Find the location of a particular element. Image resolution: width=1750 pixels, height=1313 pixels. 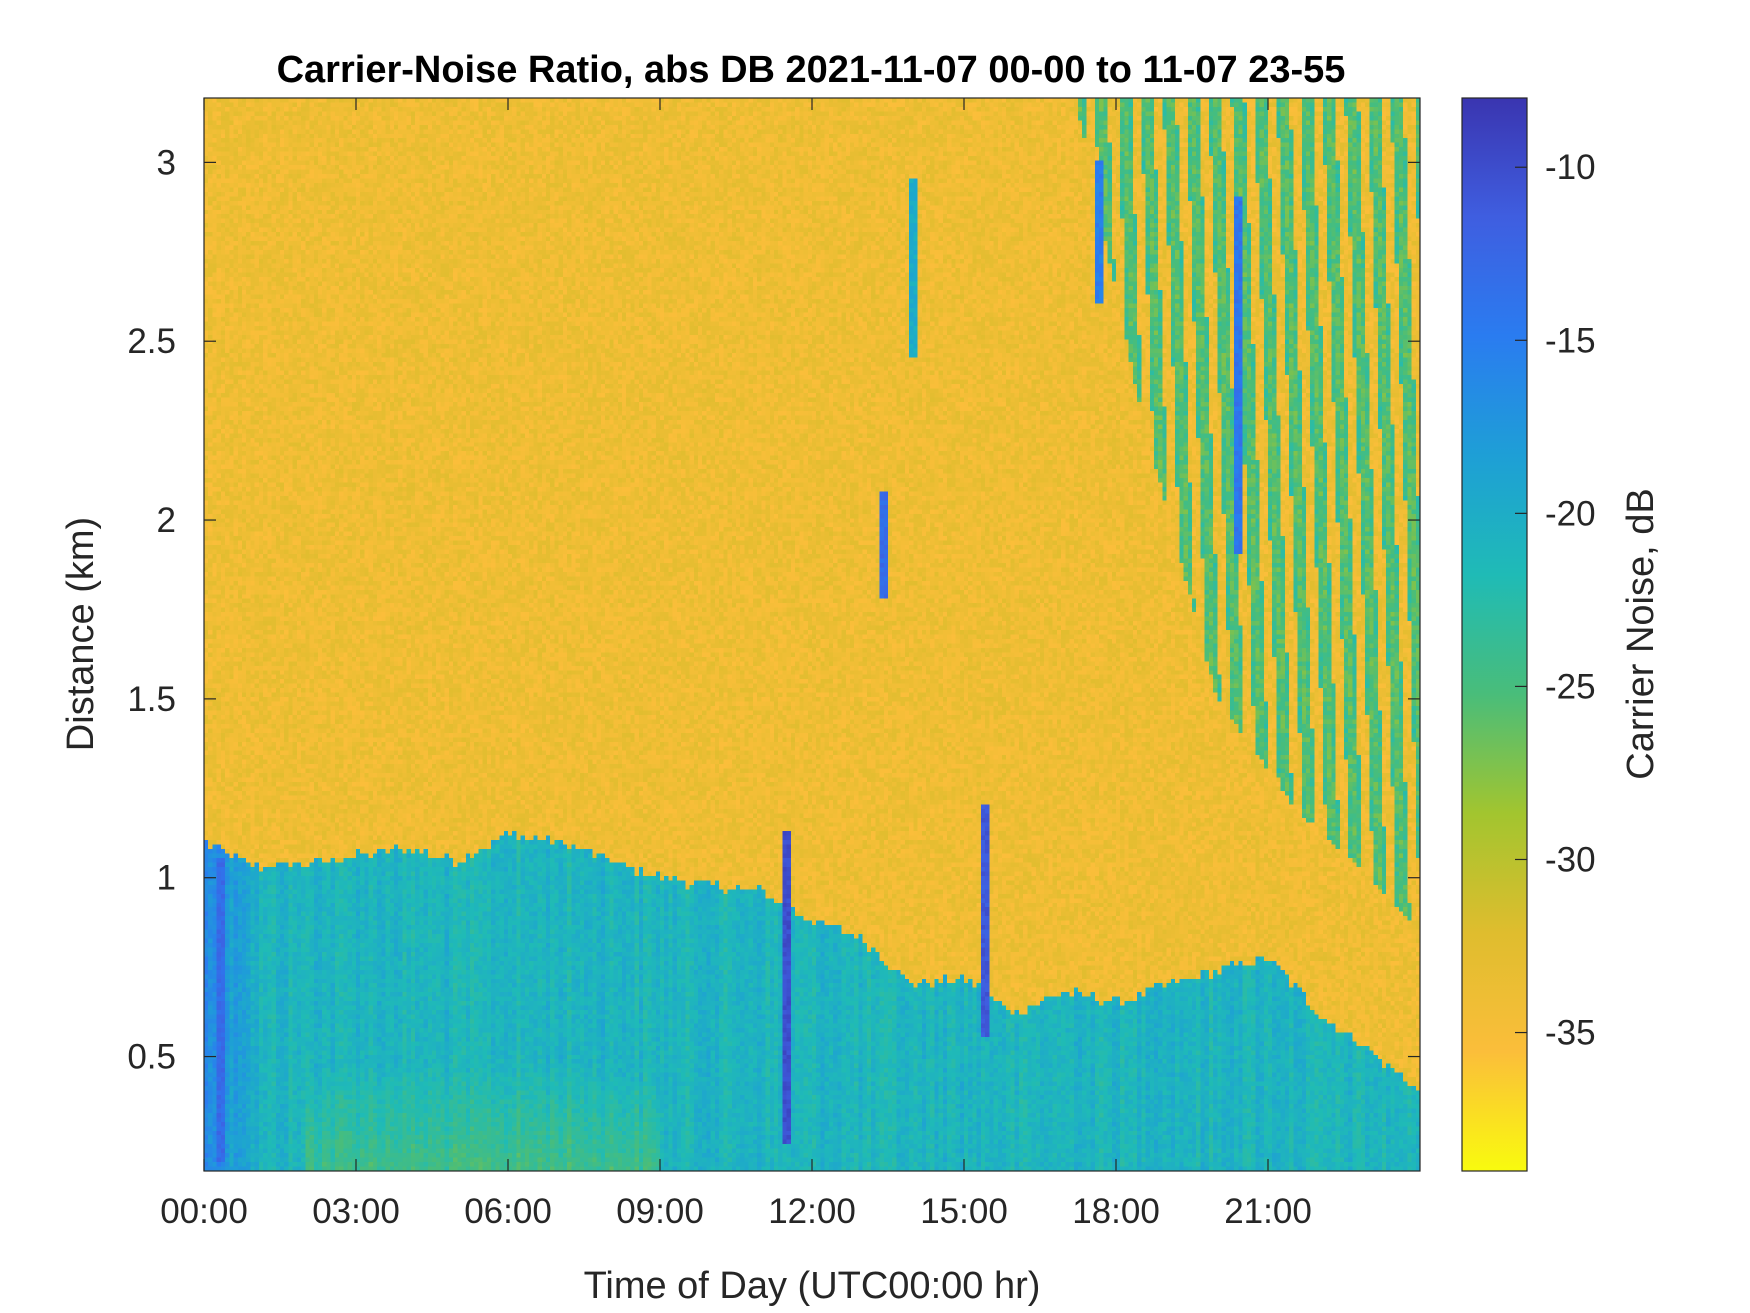

colorbar: -10 -15 -20 -25 -30 -35 Carrier Noise, dB is located at coordinates (1561, 634).